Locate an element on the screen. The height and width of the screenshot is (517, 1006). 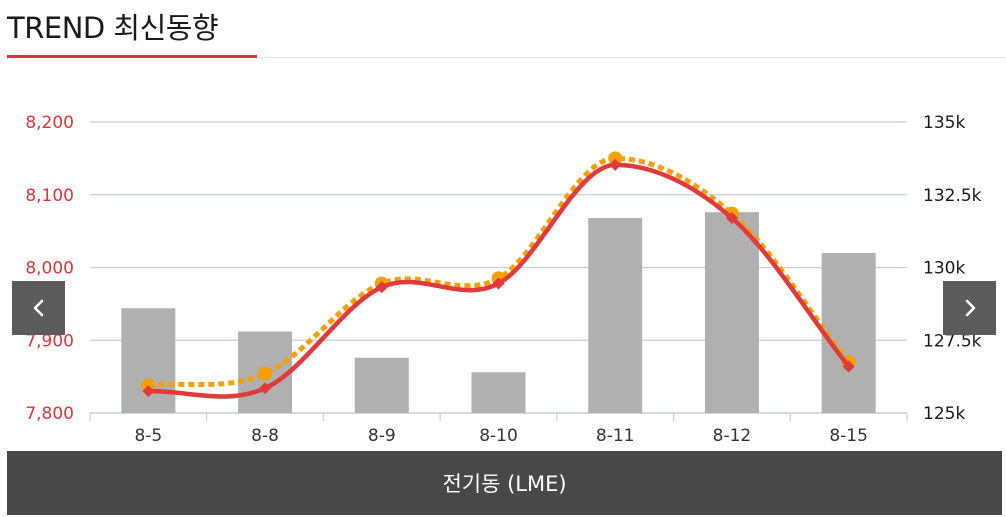
header-divider is located at coordinates (631, 57).